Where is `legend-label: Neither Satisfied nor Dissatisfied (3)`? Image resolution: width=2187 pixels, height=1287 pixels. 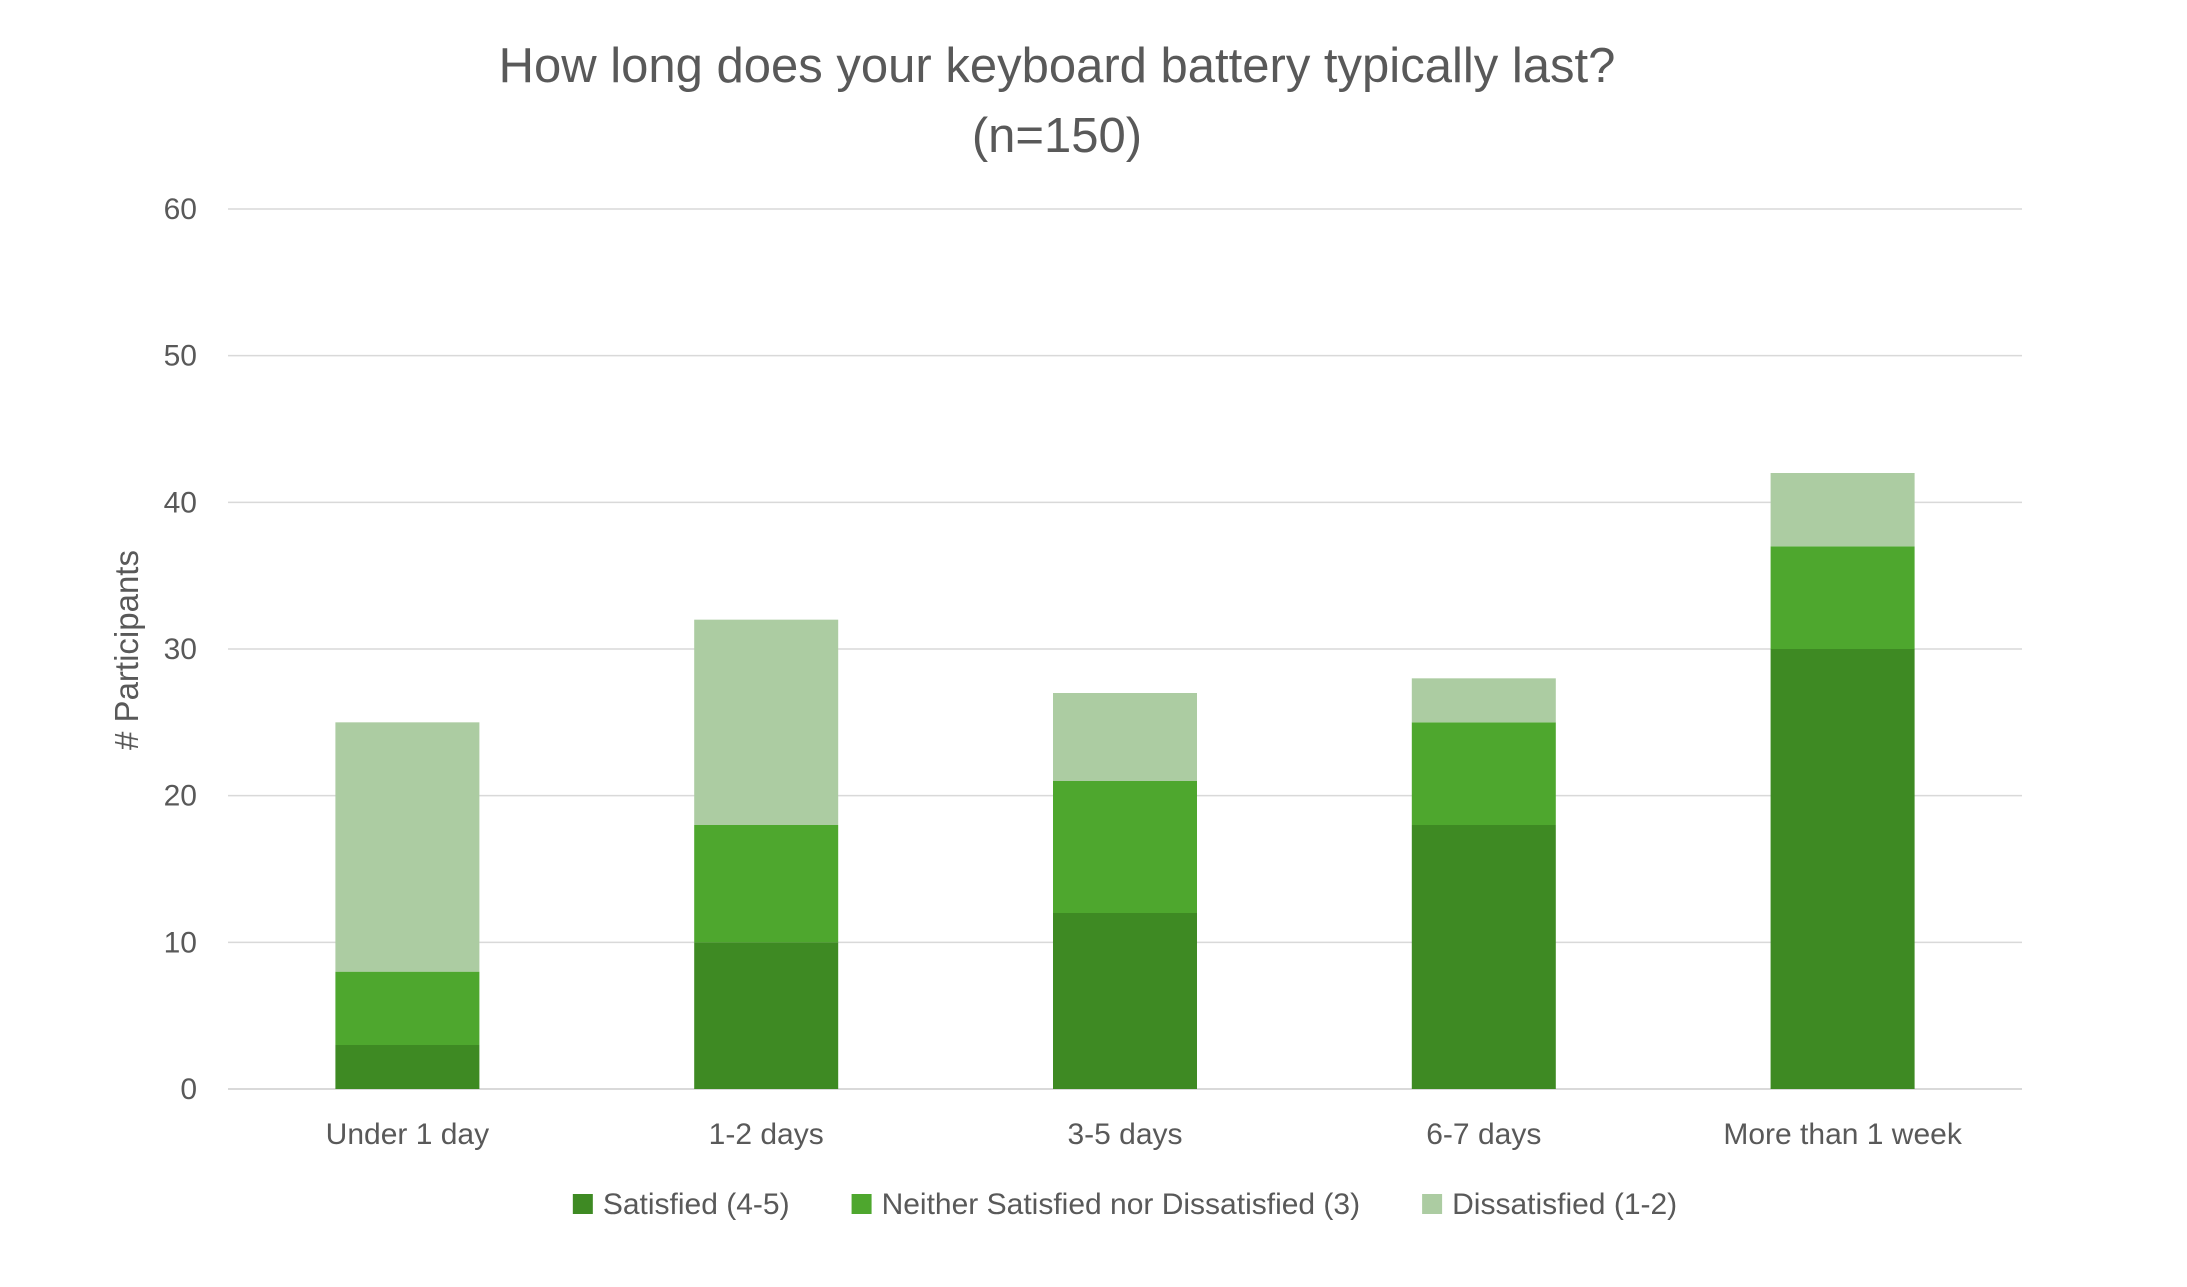 legend-label: Neither Satisfied nor Dissatisfied (3) is located at coordinates (1121, 1204).